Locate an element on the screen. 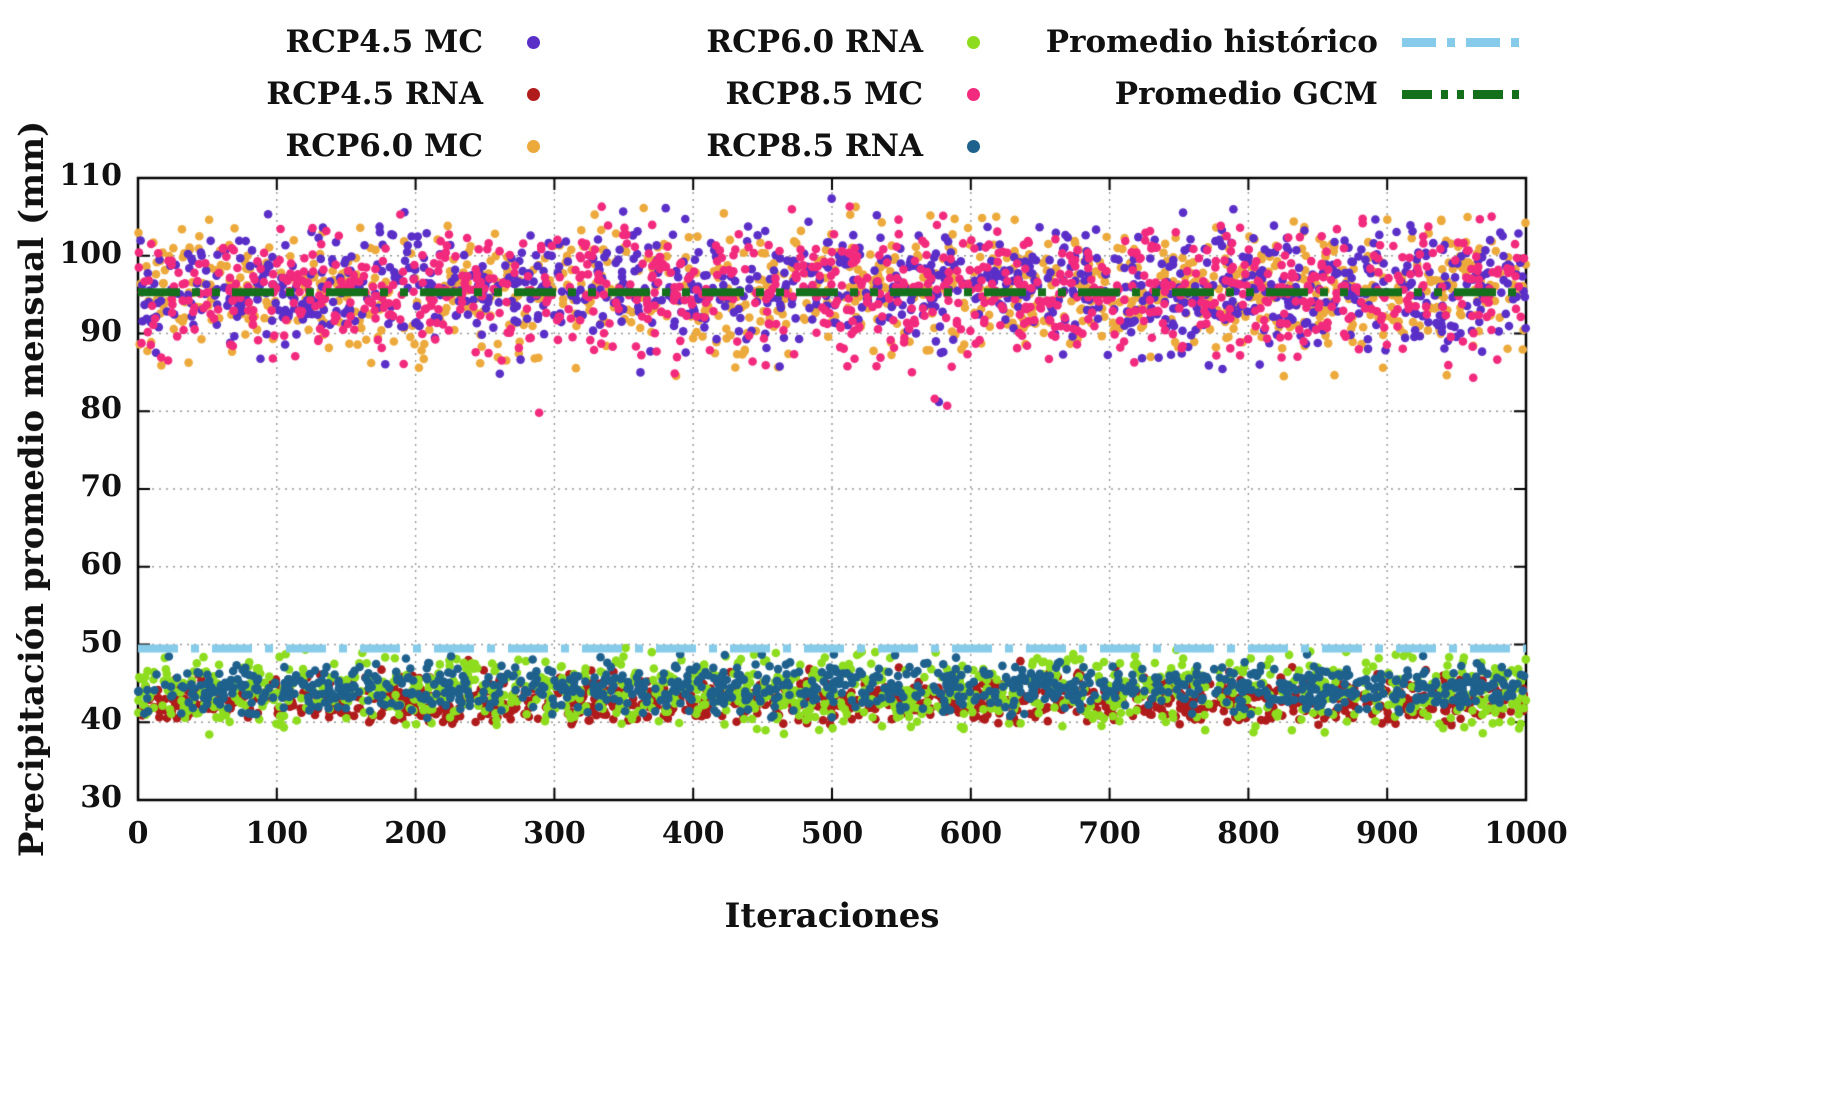 Image resolution: width=1844 pixels, height=1119 pixels. y-tick-label: 30 is located at coordinates (101, 797).